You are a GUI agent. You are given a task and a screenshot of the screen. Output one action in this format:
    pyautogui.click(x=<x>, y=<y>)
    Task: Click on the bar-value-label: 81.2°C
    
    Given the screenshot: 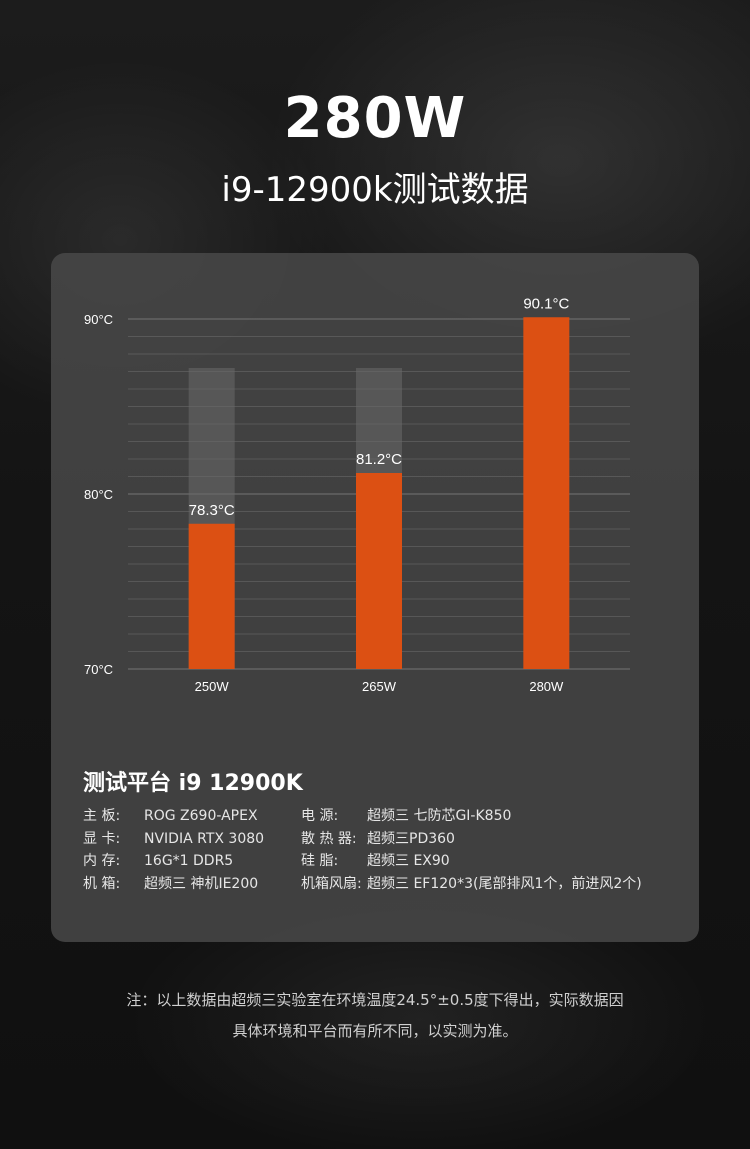 What is the action you would take?
    pyautogui.click(x=379, y=459)
    